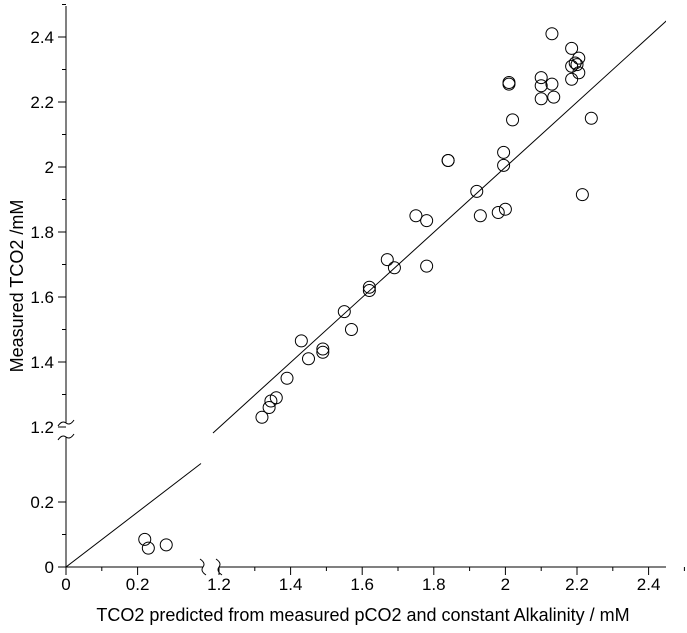  What do you see at coordinates (17, 286) in the screenshot?
I see `y-axis-title: Measured TCO2 /mM` at bounding box center [17, 286].